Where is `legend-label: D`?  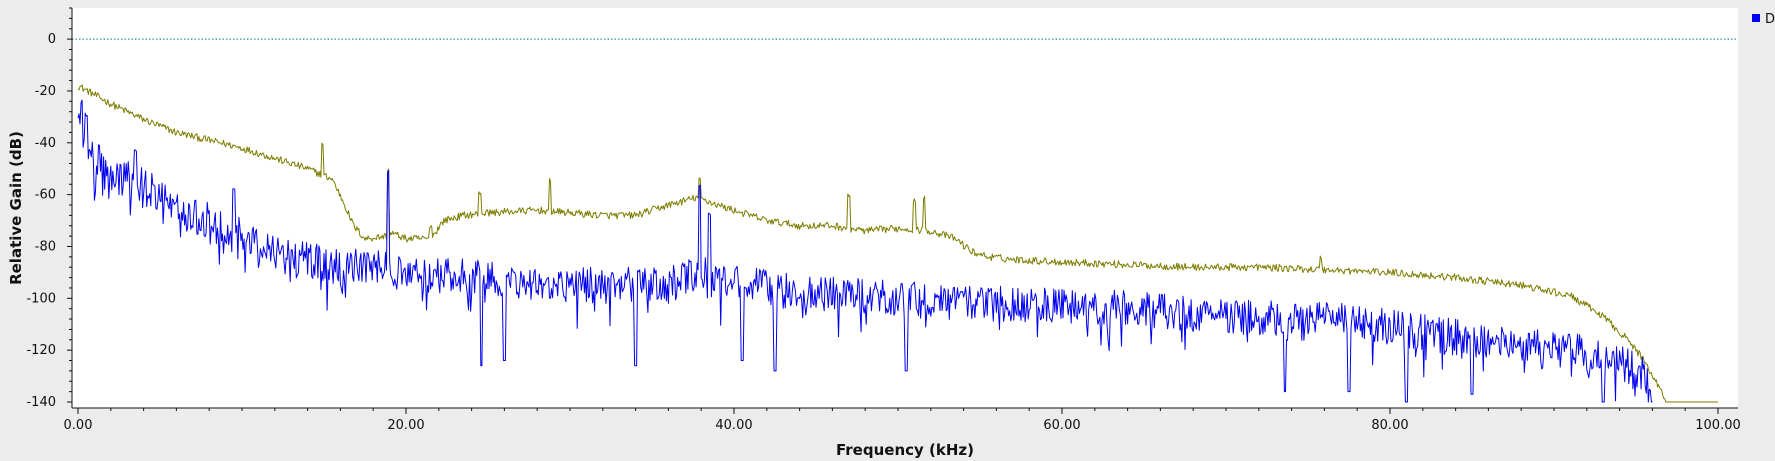 legend-label: D is located at coordinates (1770, 19).